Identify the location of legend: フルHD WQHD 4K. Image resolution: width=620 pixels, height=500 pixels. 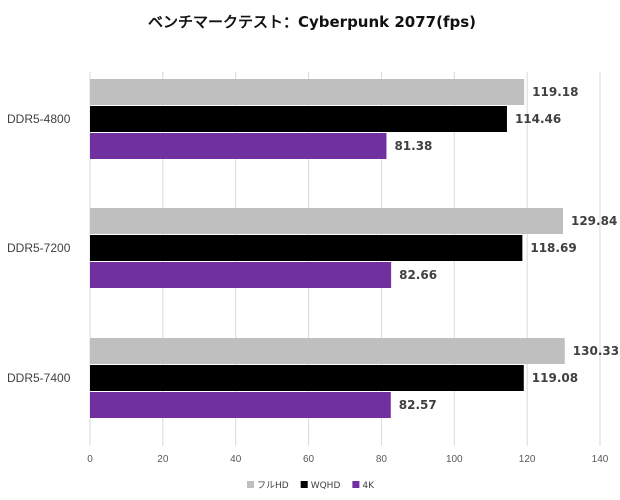
(311, 486).